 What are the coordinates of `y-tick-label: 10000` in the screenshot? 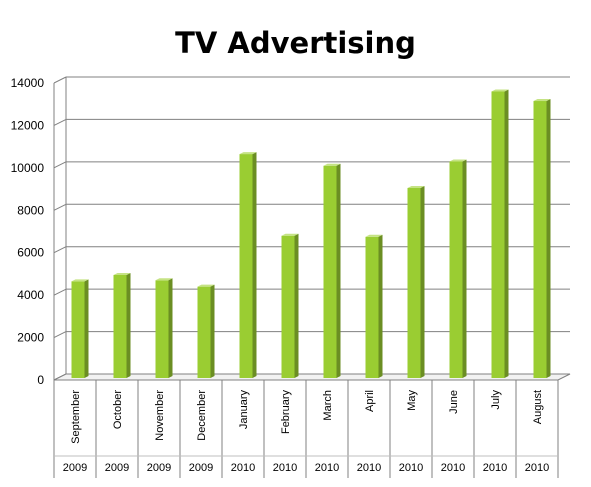 It's located at (28, 168).